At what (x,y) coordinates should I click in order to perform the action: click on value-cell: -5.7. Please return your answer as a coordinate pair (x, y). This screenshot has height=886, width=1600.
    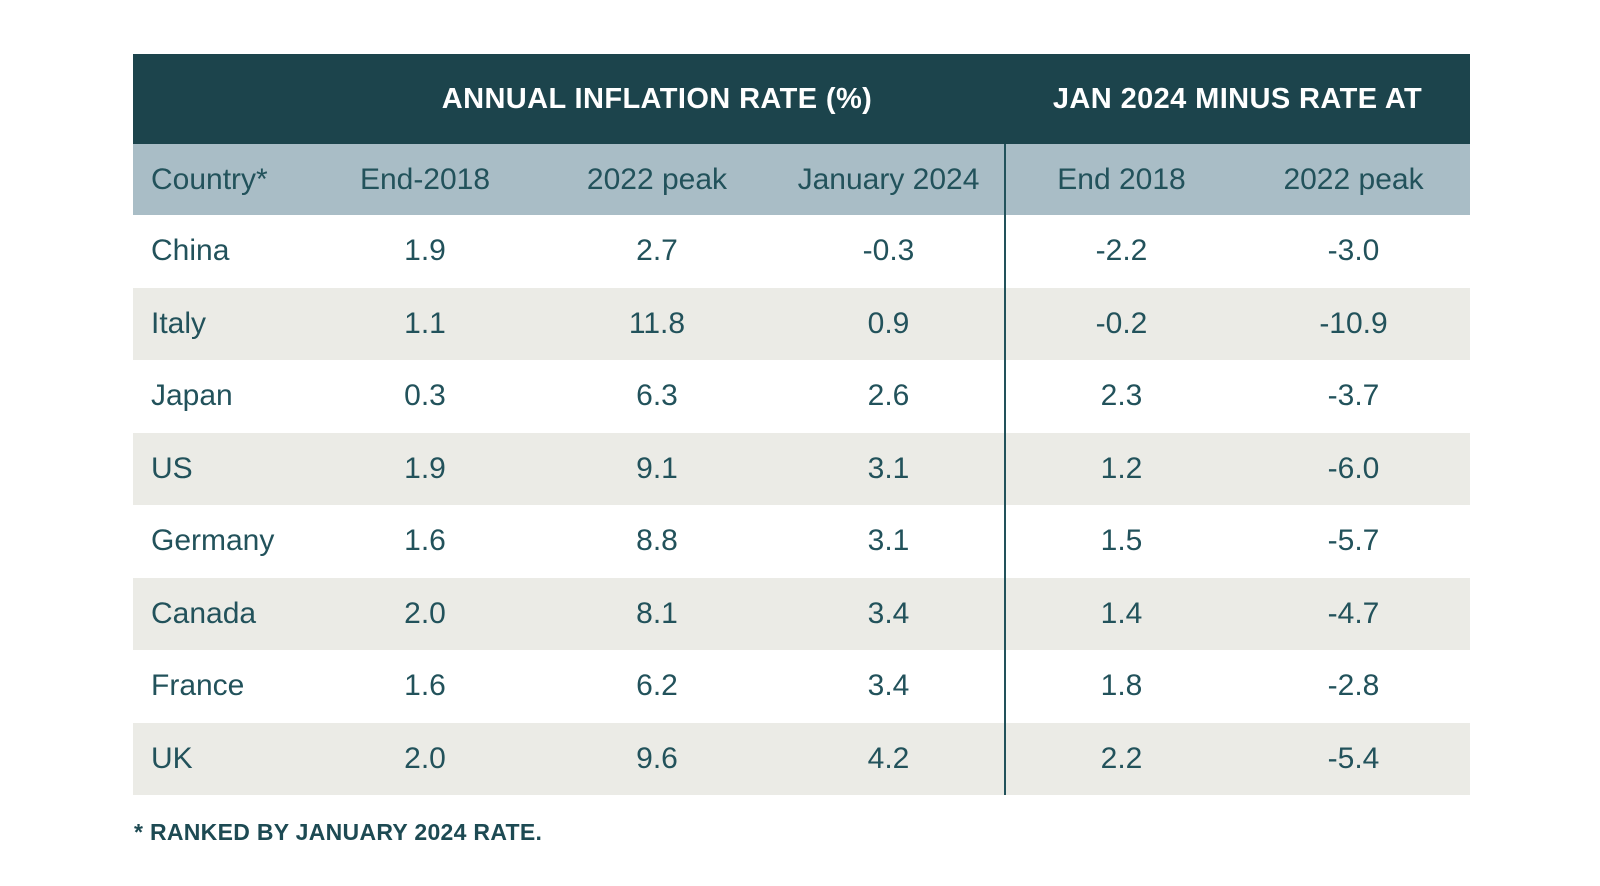
    Looking at the image, I should click on (1353, 541).